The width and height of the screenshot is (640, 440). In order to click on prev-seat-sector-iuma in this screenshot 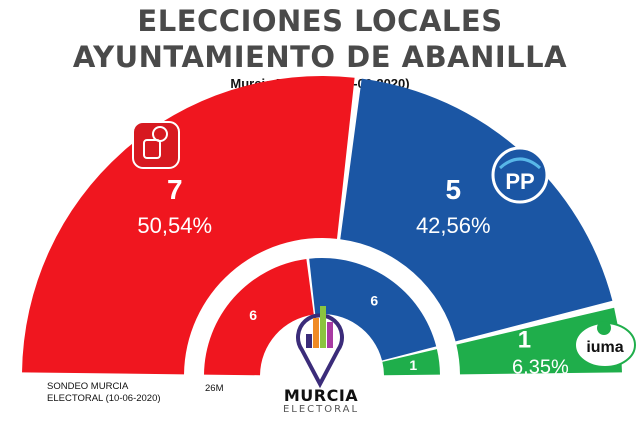, I will do `click(411, 362)`.